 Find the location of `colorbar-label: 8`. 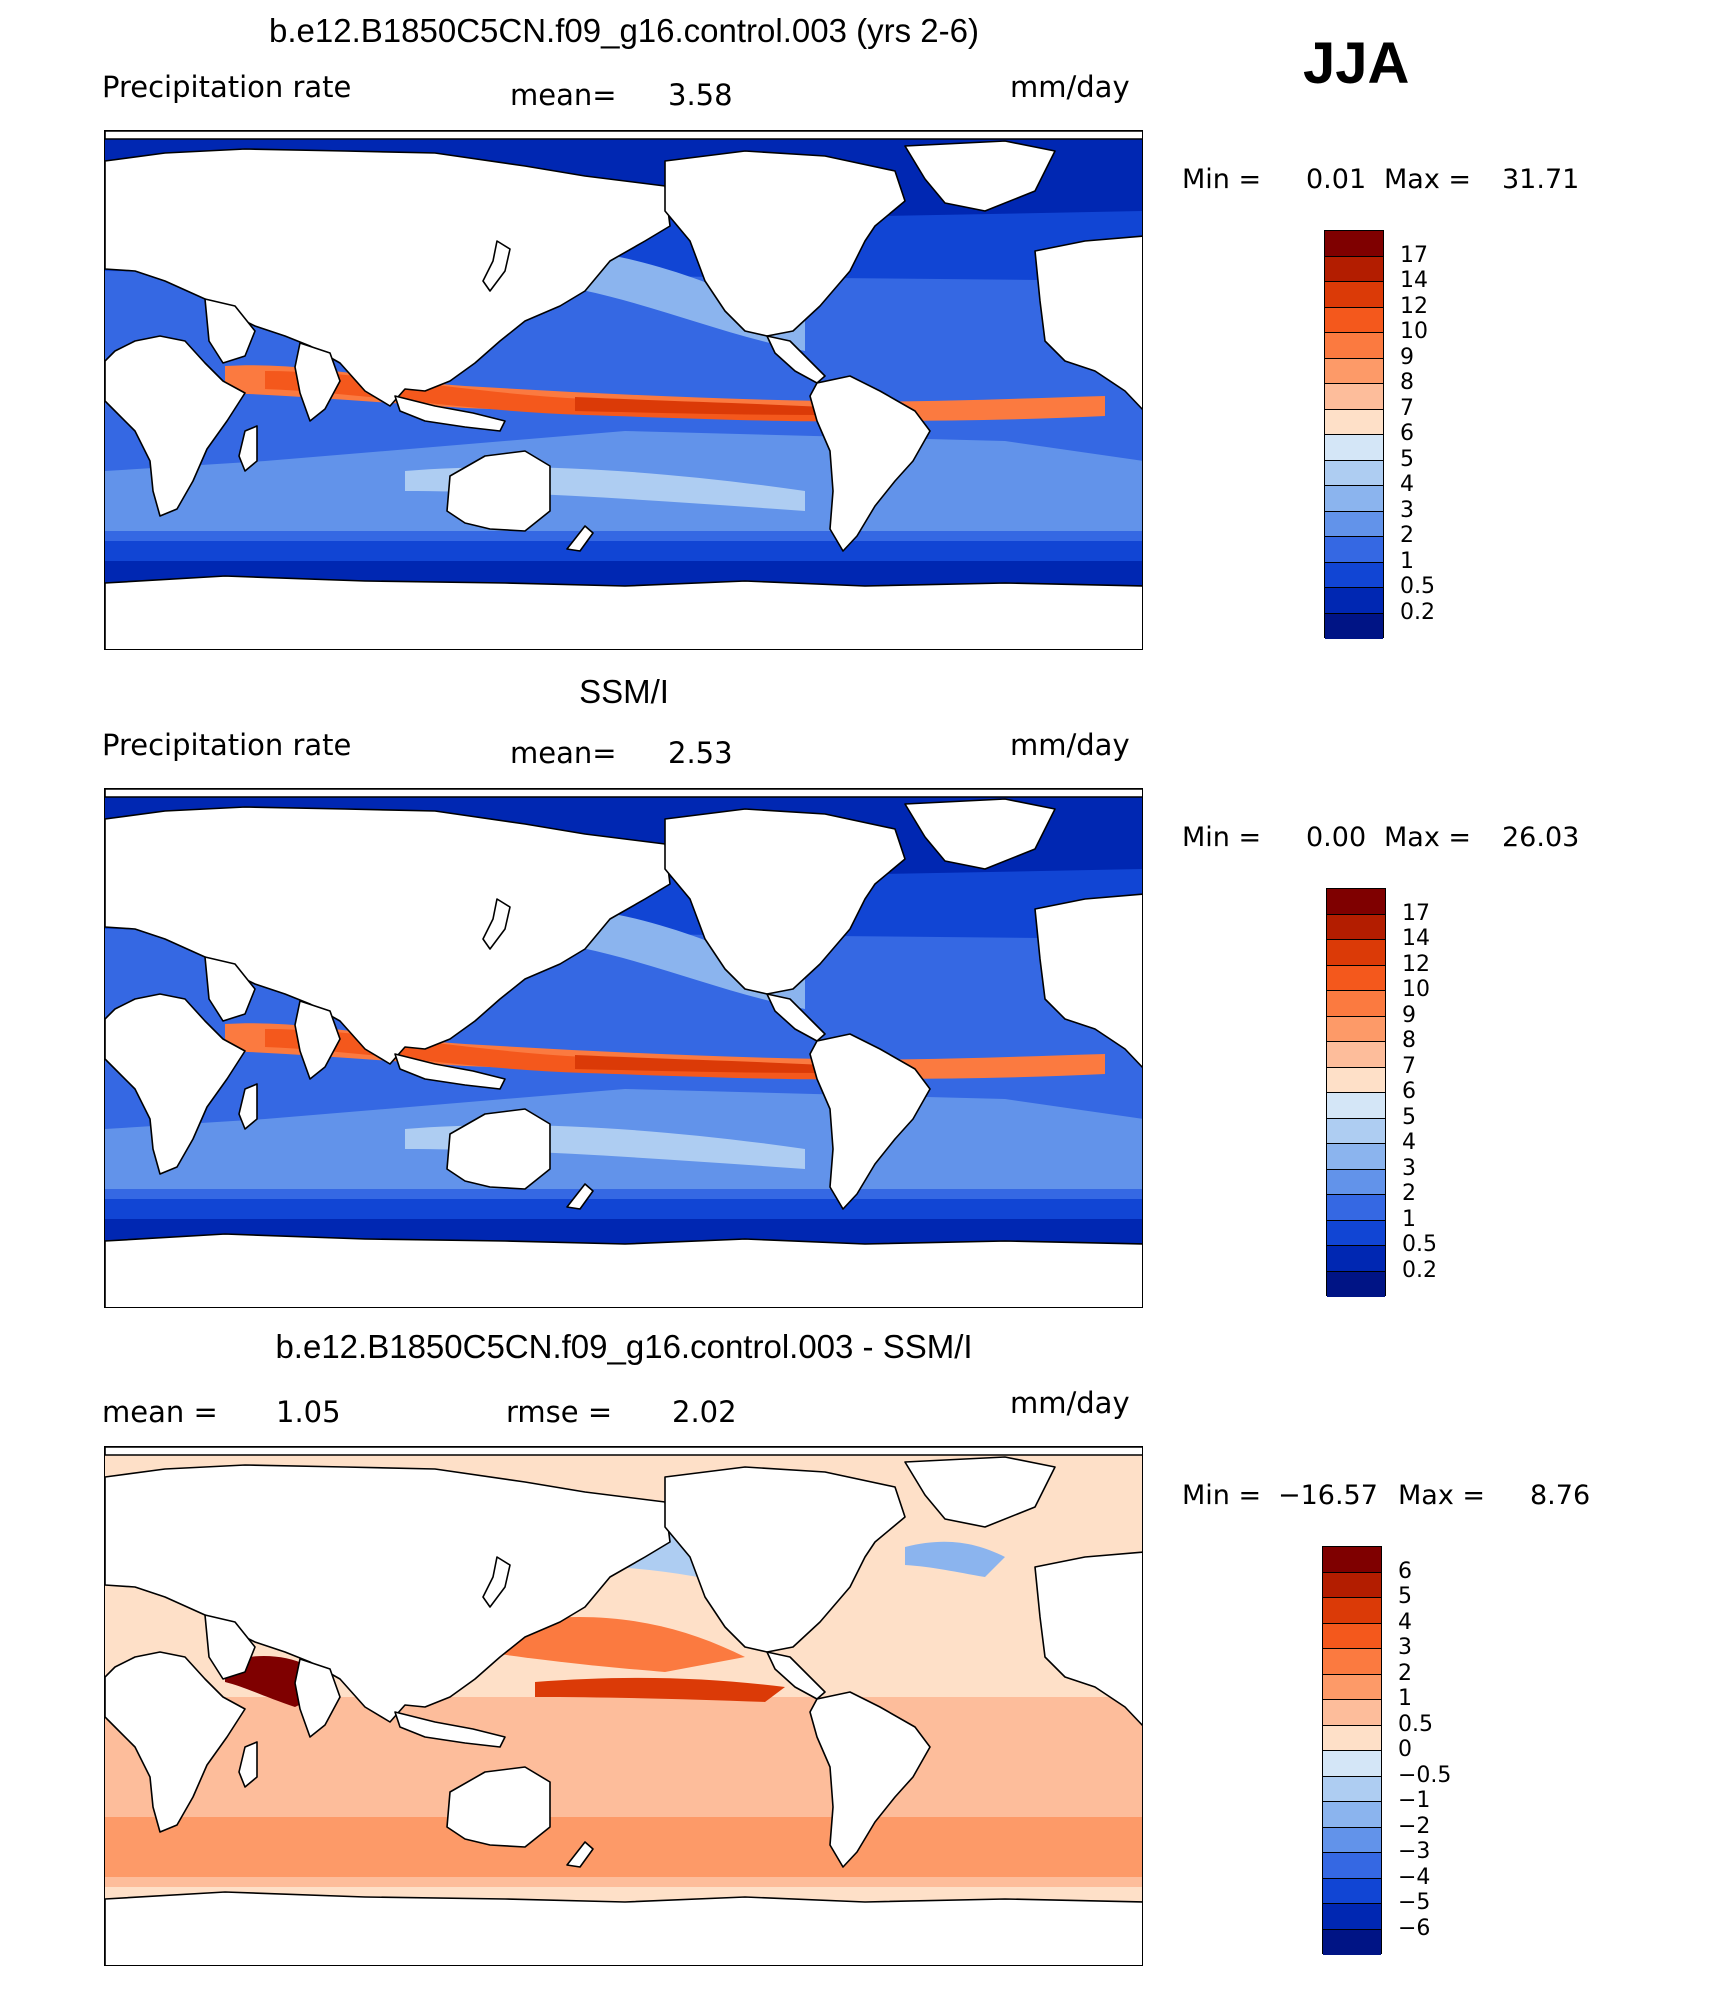

colorbar-label: 8 is located at coordinates (1409, 1040).